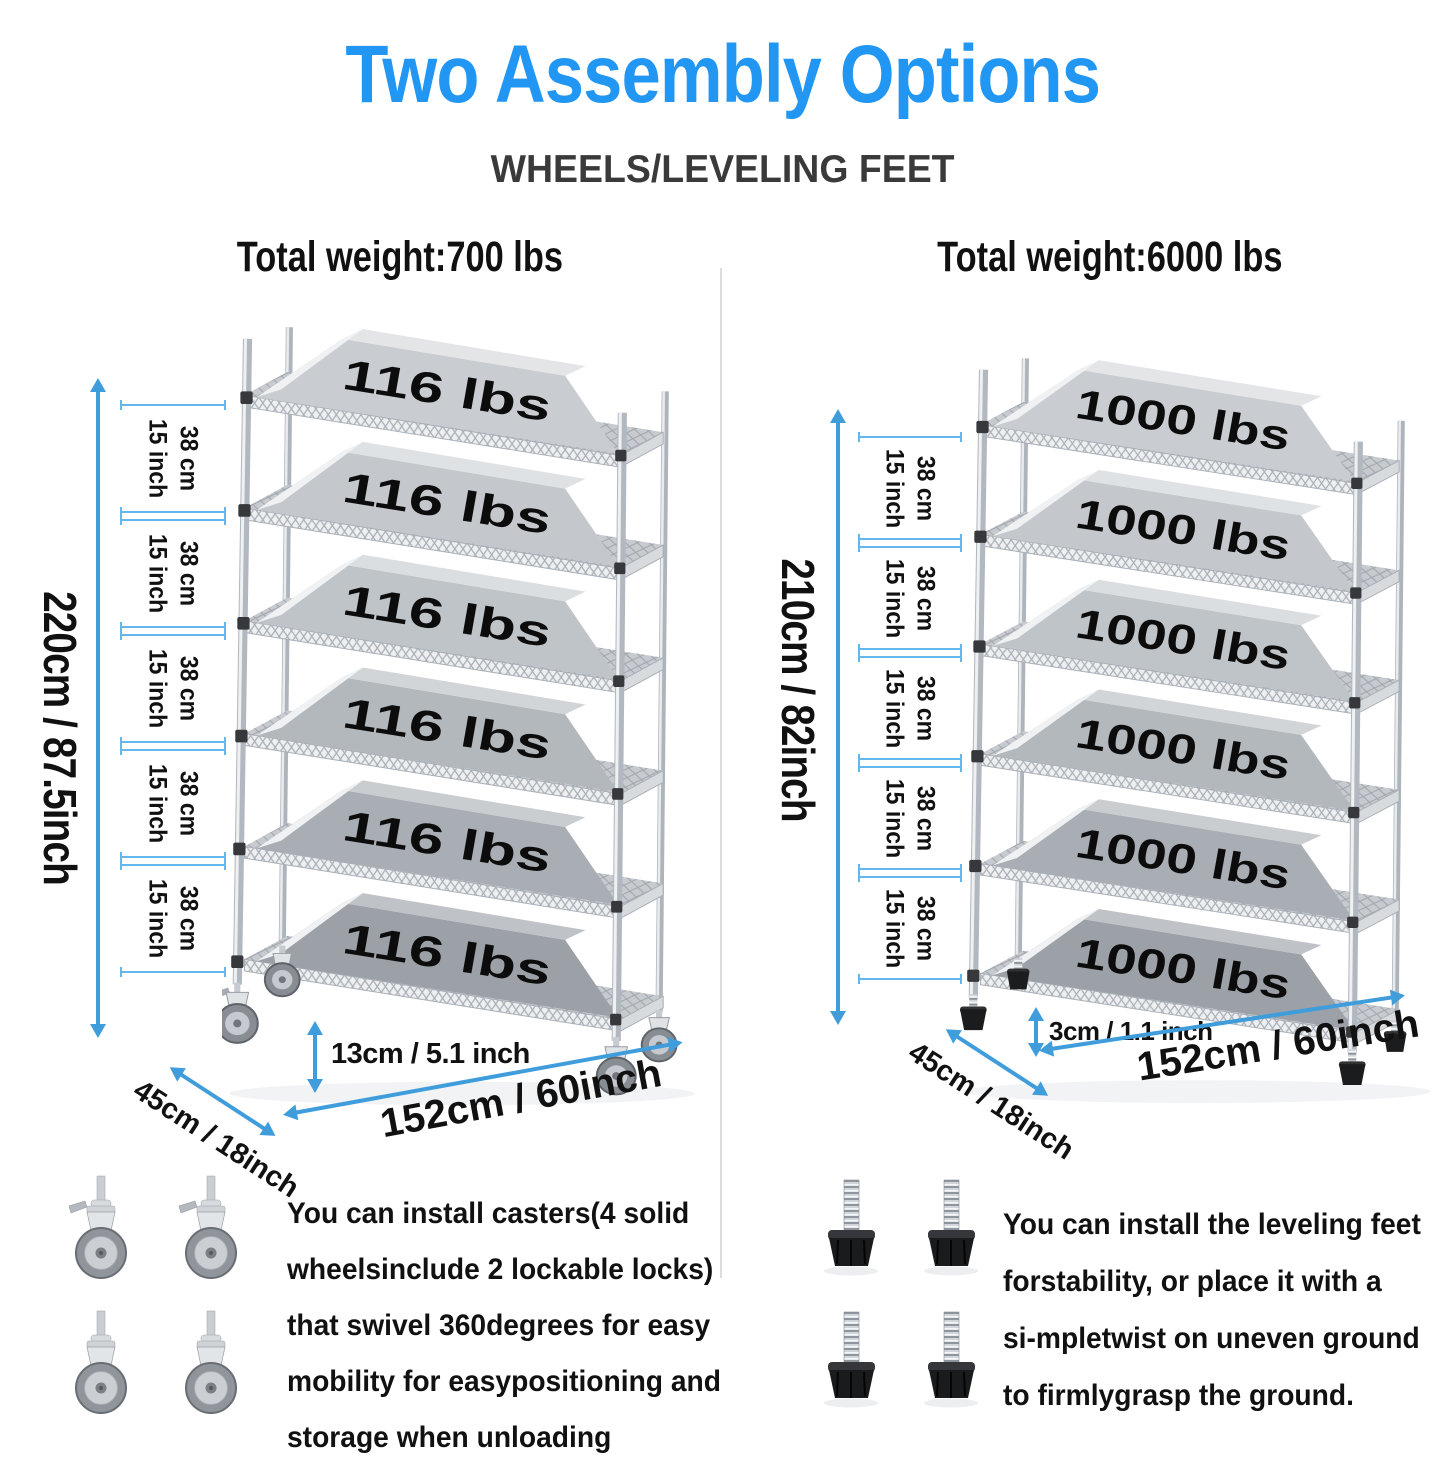  Describe the element at coordinates (798, 690) in the screenshot. I see `height-dimension-label: 210cm / 82inch` at that location.